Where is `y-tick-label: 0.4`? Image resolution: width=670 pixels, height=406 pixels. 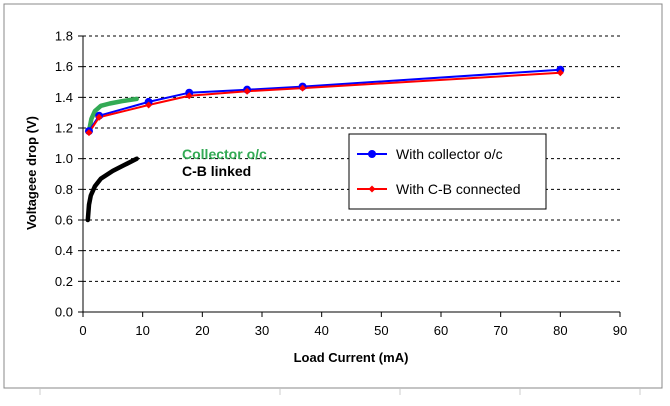 y-tick-label: 0.4 is located at coordinates (64, 250).